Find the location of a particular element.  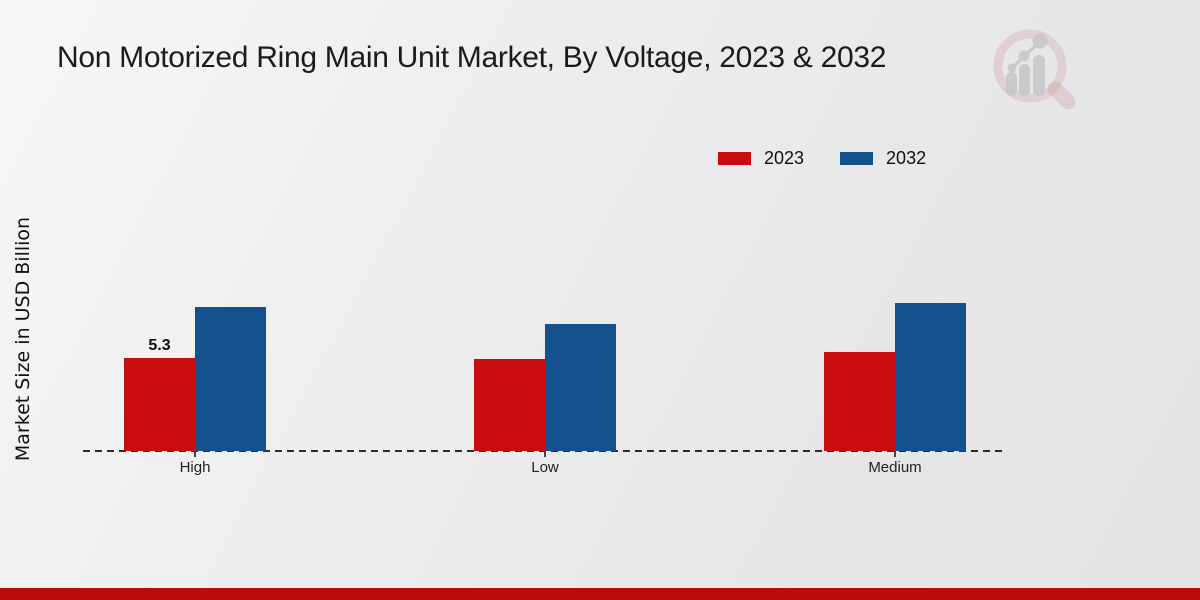

legend-label-2032: 2032 is located at coordinates (906, 158).